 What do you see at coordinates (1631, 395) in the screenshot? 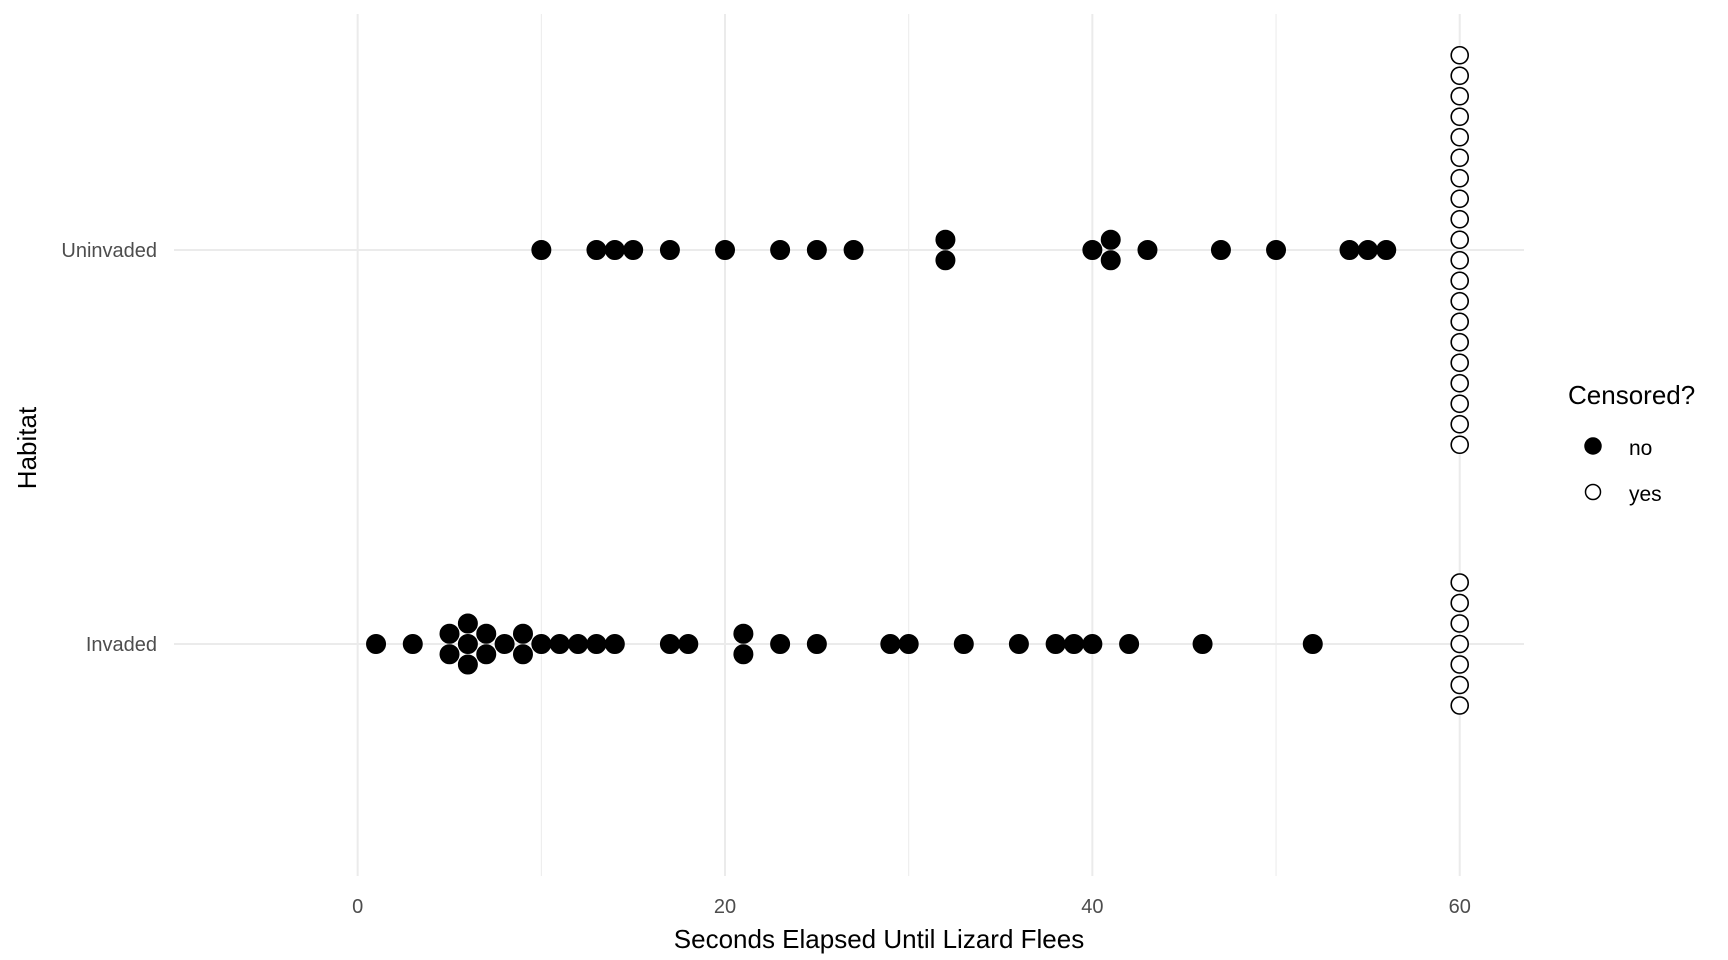
I see `legend-title: Censored?` at bounding box center [1631, 395].